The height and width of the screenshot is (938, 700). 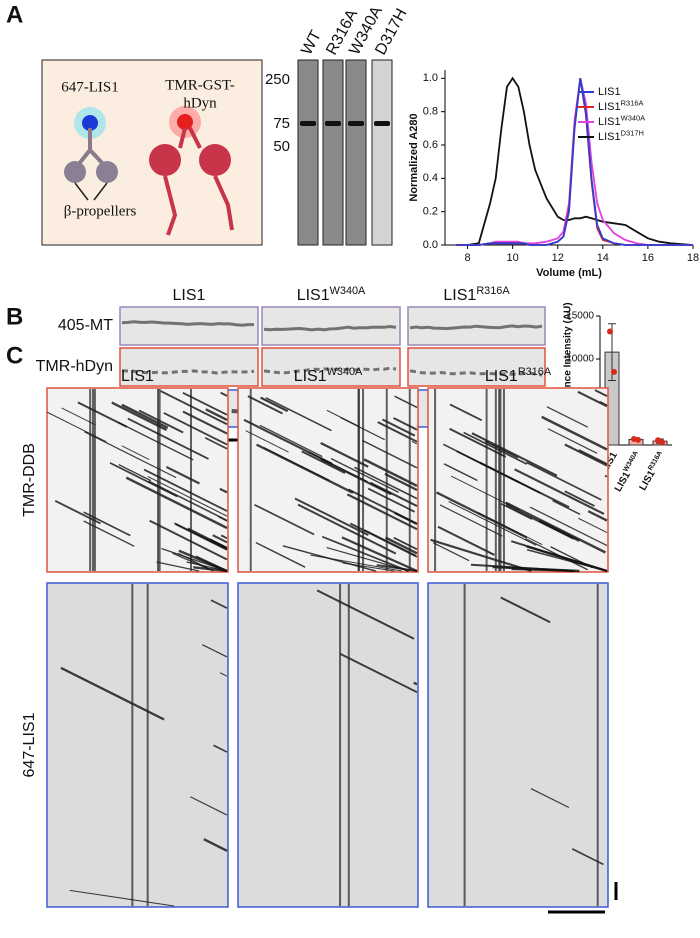 I want to click on series-line, so click(x=574, y=162).